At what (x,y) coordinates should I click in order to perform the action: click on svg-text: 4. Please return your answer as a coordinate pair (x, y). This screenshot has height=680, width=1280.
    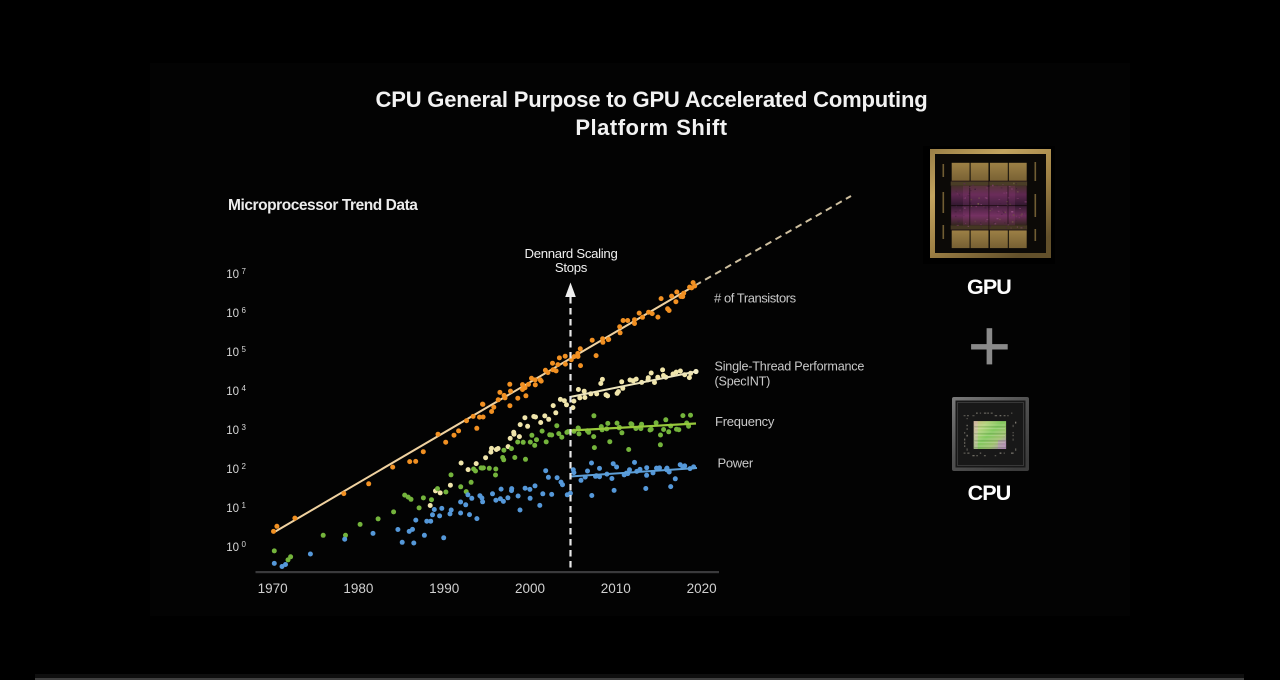
    Looking at the image, I should click on (244, 388).